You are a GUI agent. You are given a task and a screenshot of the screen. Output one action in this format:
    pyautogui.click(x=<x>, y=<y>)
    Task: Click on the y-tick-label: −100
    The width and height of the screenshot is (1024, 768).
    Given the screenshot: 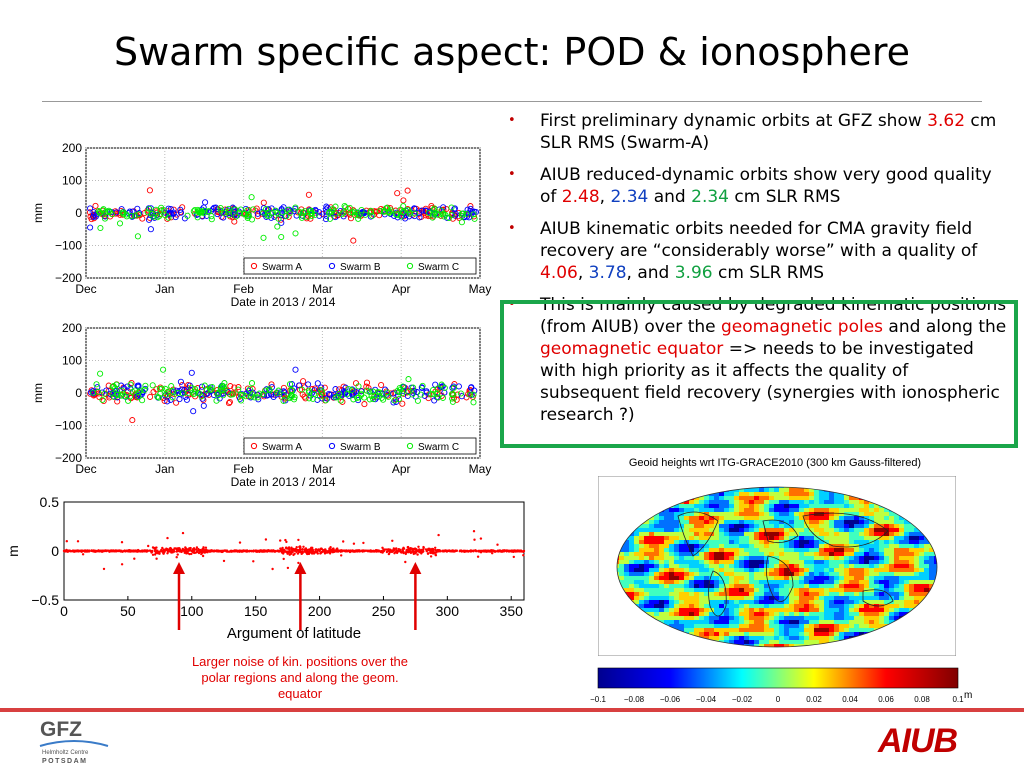 What is the action you would take?
    pyautogui.click(x=68, y=246)
    